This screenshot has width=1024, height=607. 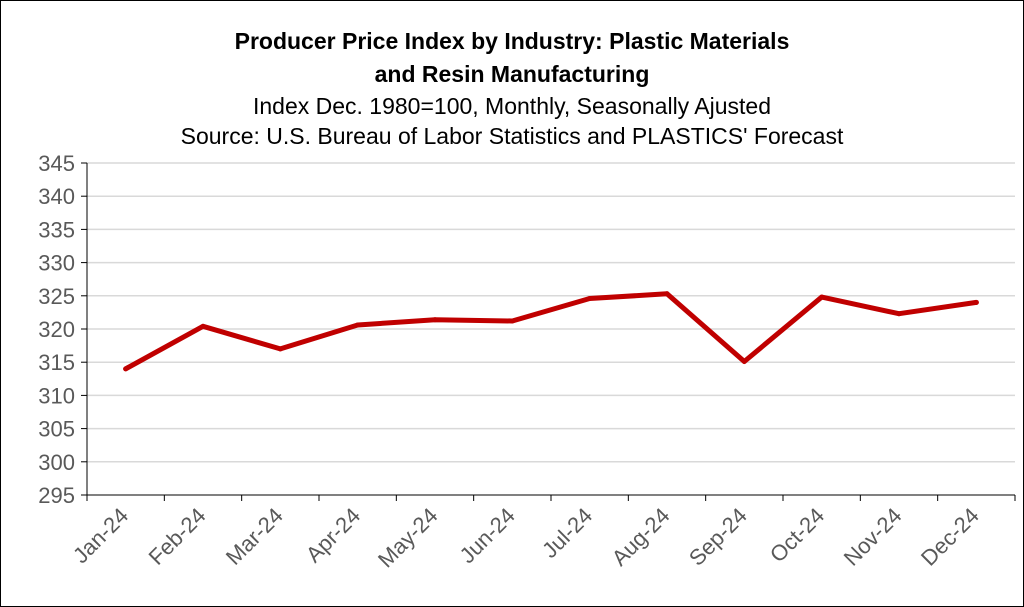 What do you see at coordinates (100, 535) in the screenshot?
I see `x-tick-label: Jan-24` at bounding box center [100, 535].